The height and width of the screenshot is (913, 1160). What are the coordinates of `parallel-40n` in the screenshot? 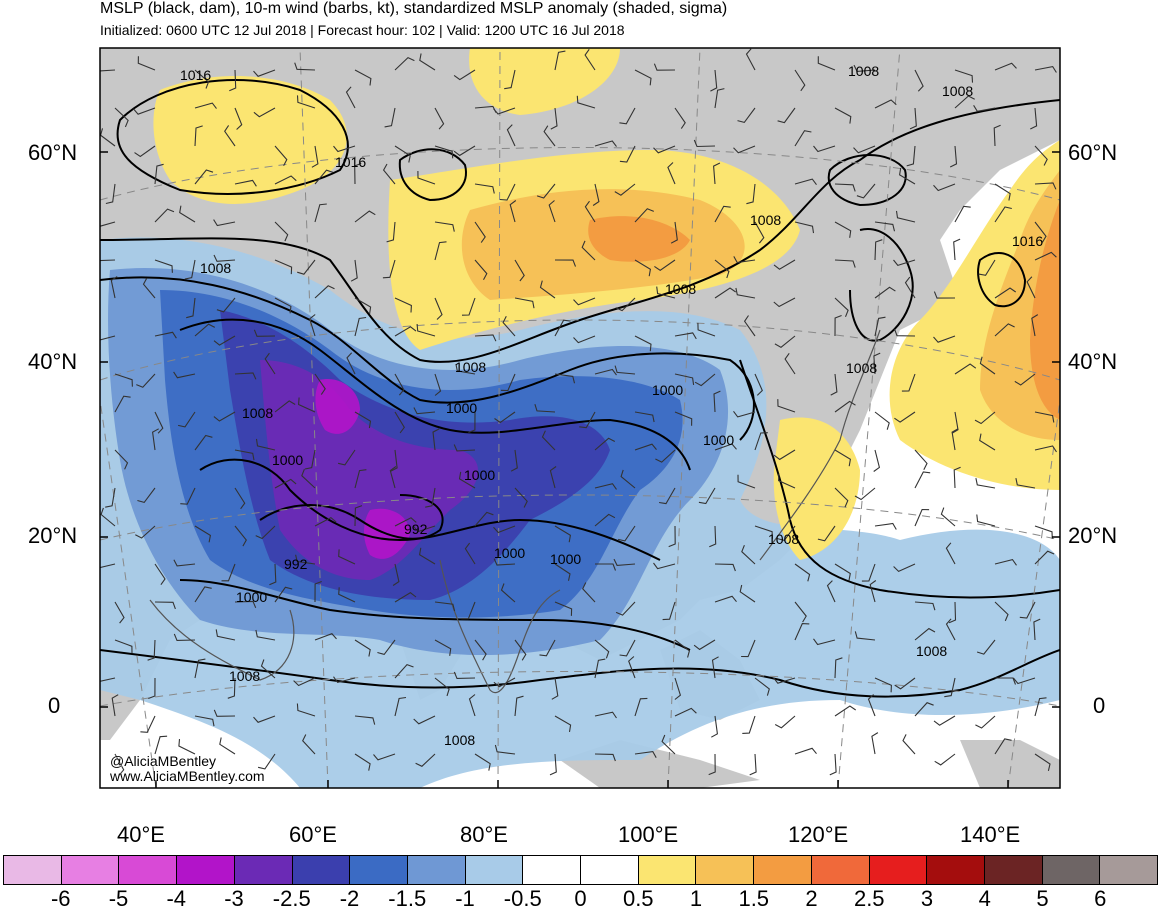 It's located at (580, 350).